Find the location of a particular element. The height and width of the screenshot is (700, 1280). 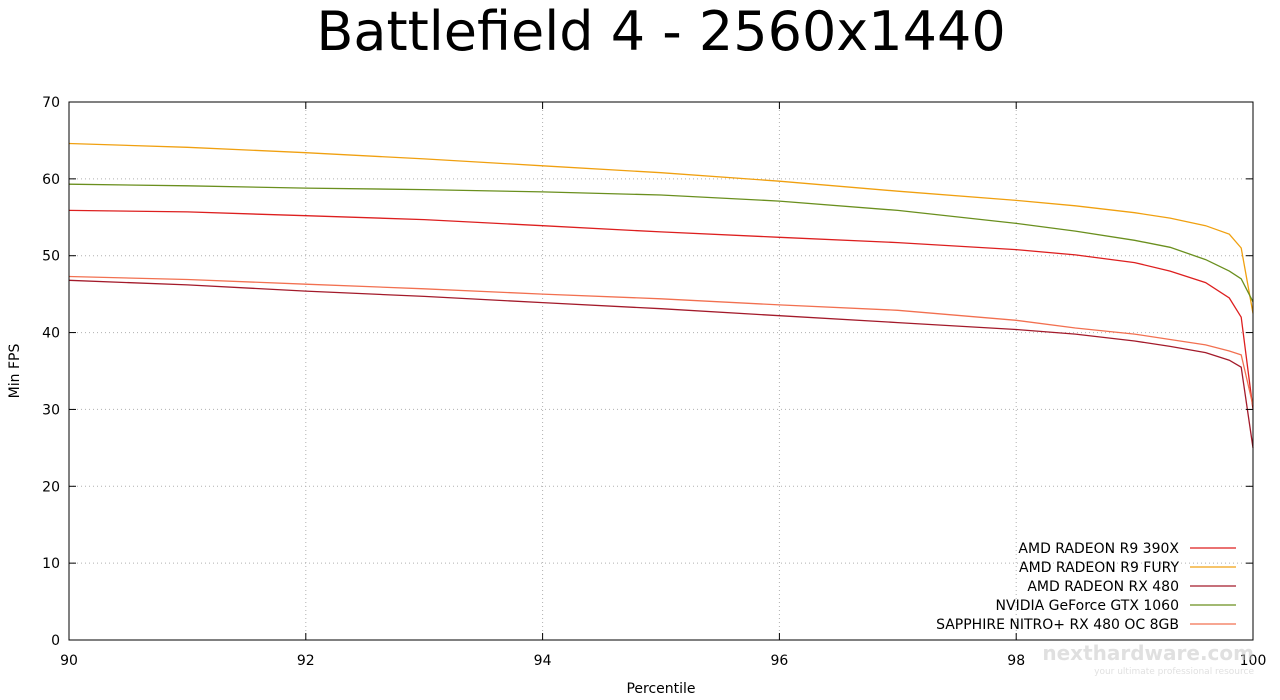

x-tick-label: 92 is located at coordinates (306, 661).